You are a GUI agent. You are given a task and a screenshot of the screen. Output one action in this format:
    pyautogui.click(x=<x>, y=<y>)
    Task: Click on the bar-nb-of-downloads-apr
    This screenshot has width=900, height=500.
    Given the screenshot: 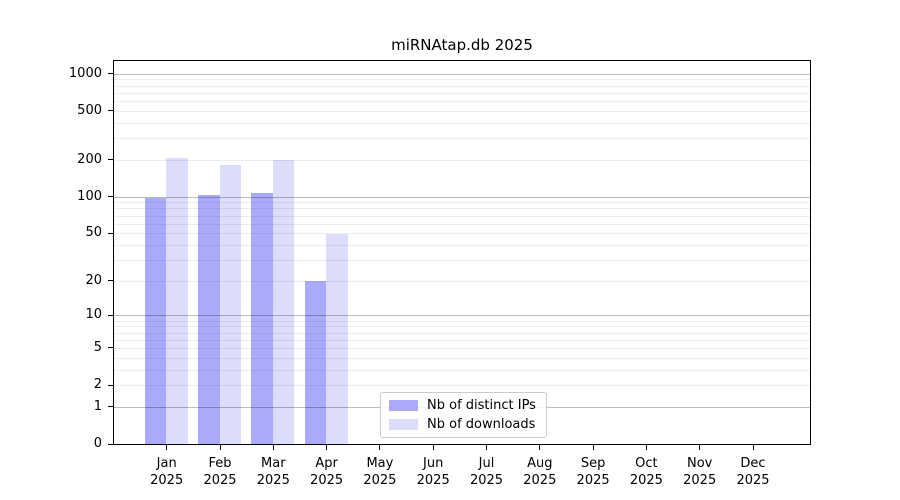 What is the action you would take?
    pyautogui.click(x=337, y=339)
    